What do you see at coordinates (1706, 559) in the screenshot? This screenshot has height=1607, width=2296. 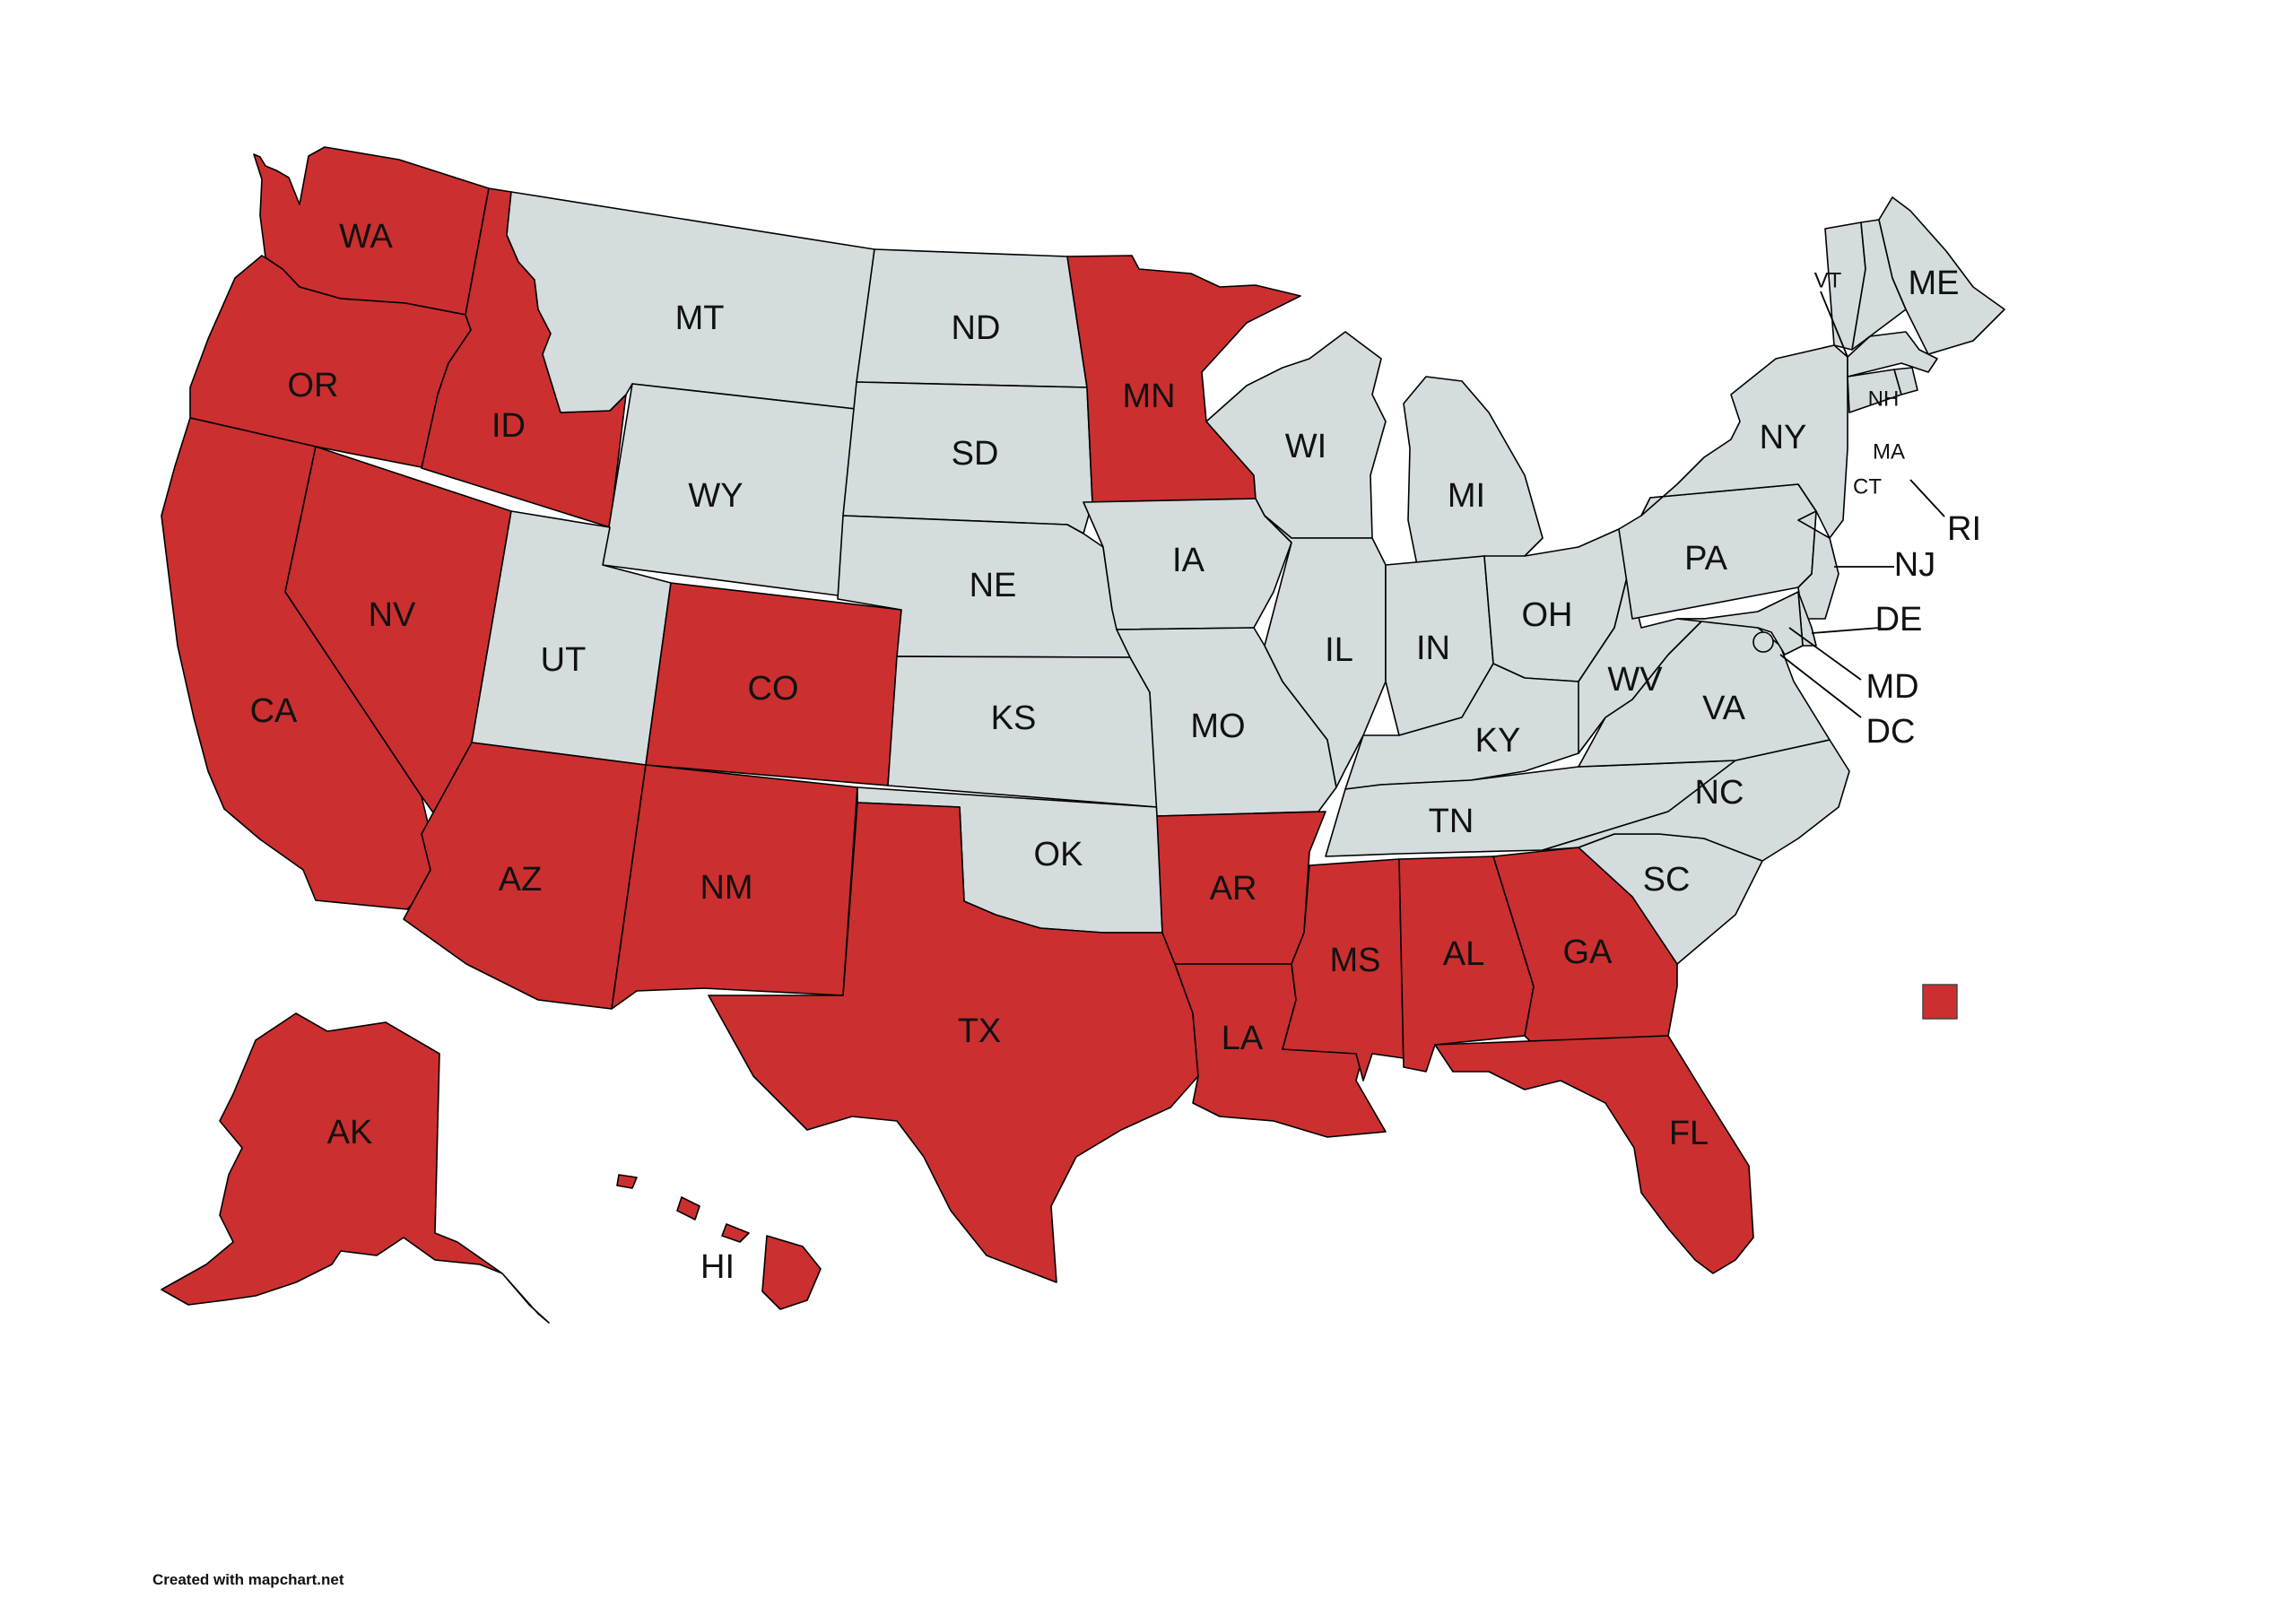 I see `state-label-pa: PA` at bounding box center [1706, 559].